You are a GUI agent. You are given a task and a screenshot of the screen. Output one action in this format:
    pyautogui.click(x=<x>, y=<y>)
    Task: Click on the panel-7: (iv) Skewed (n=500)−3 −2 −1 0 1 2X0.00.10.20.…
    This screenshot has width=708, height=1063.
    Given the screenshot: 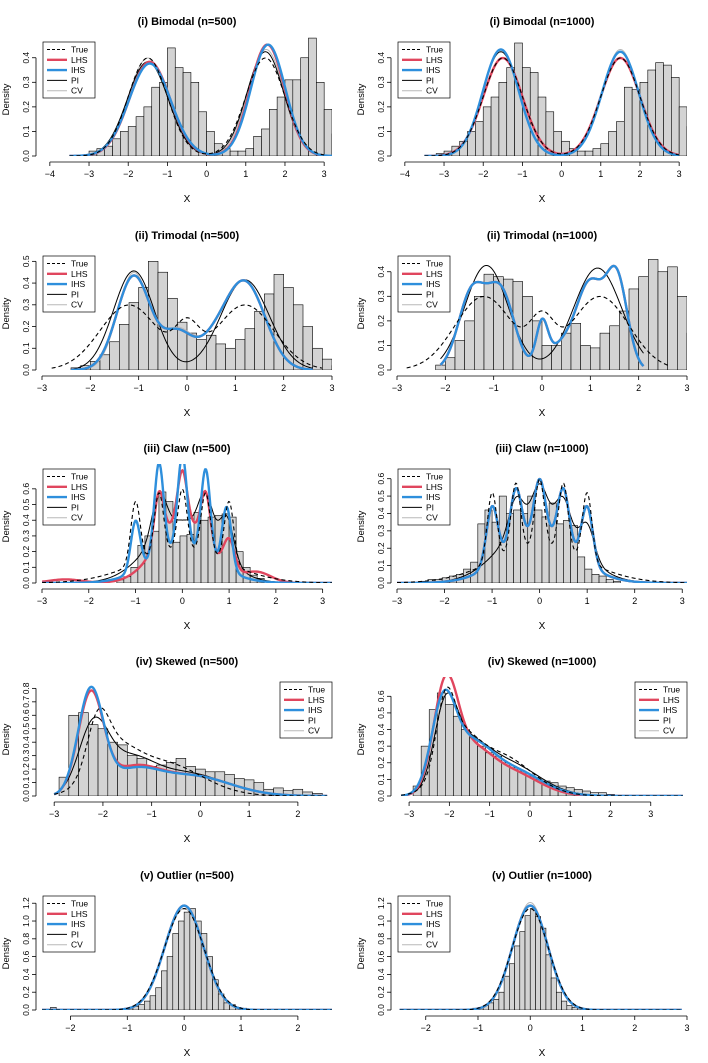 What is the action you would take?
    pyautogui.click(x=167, y=750)
    